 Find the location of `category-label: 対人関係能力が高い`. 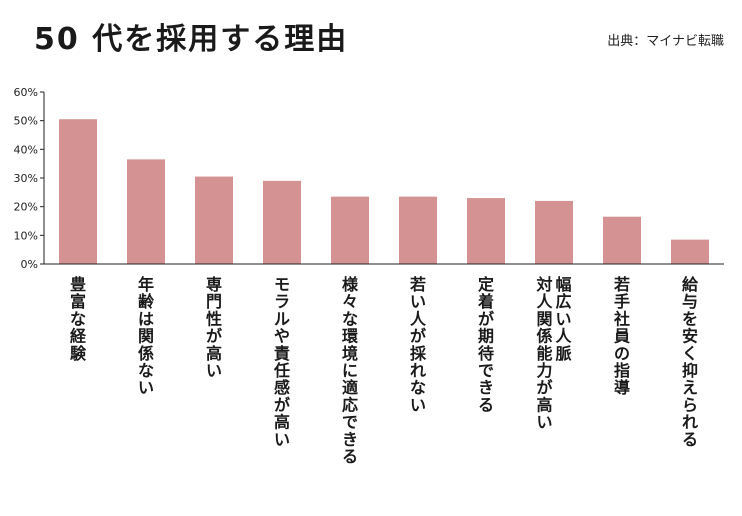

category-label: 対人関係能力が高い is located at coordinates (544, 353).